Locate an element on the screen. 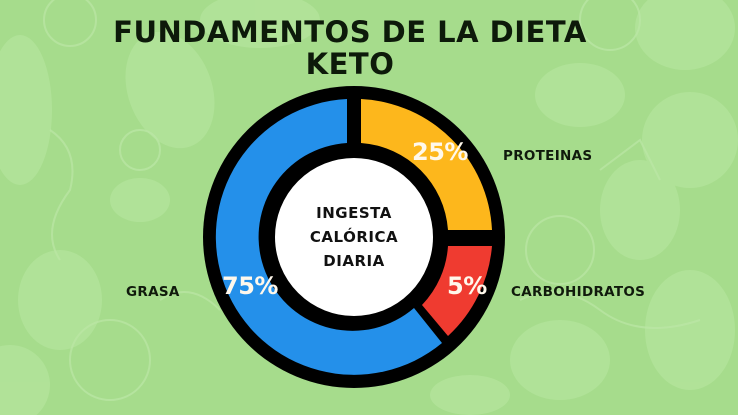 This screenshot has height=415, width=738. title-line-2: KETO is located at coordinates (350, 64).